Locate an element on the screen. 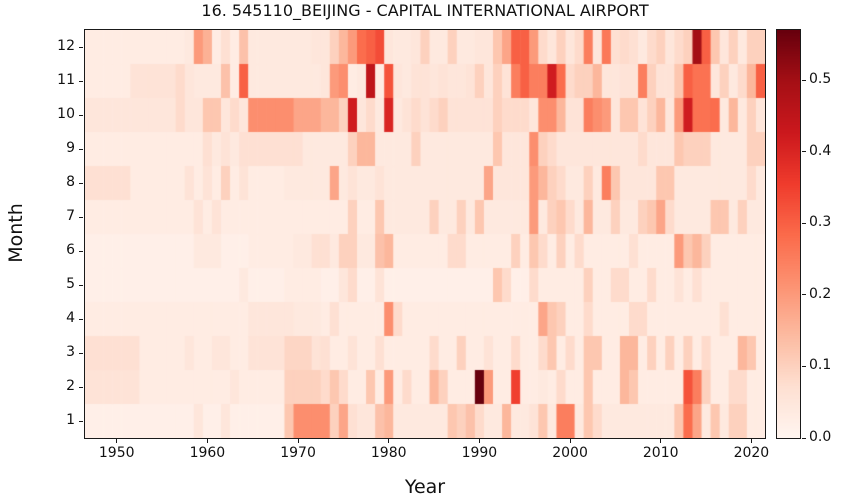 This screenshot has width=843, height=502. colorbar-tick-label: 0.0 is located at coordinates (820, 437).